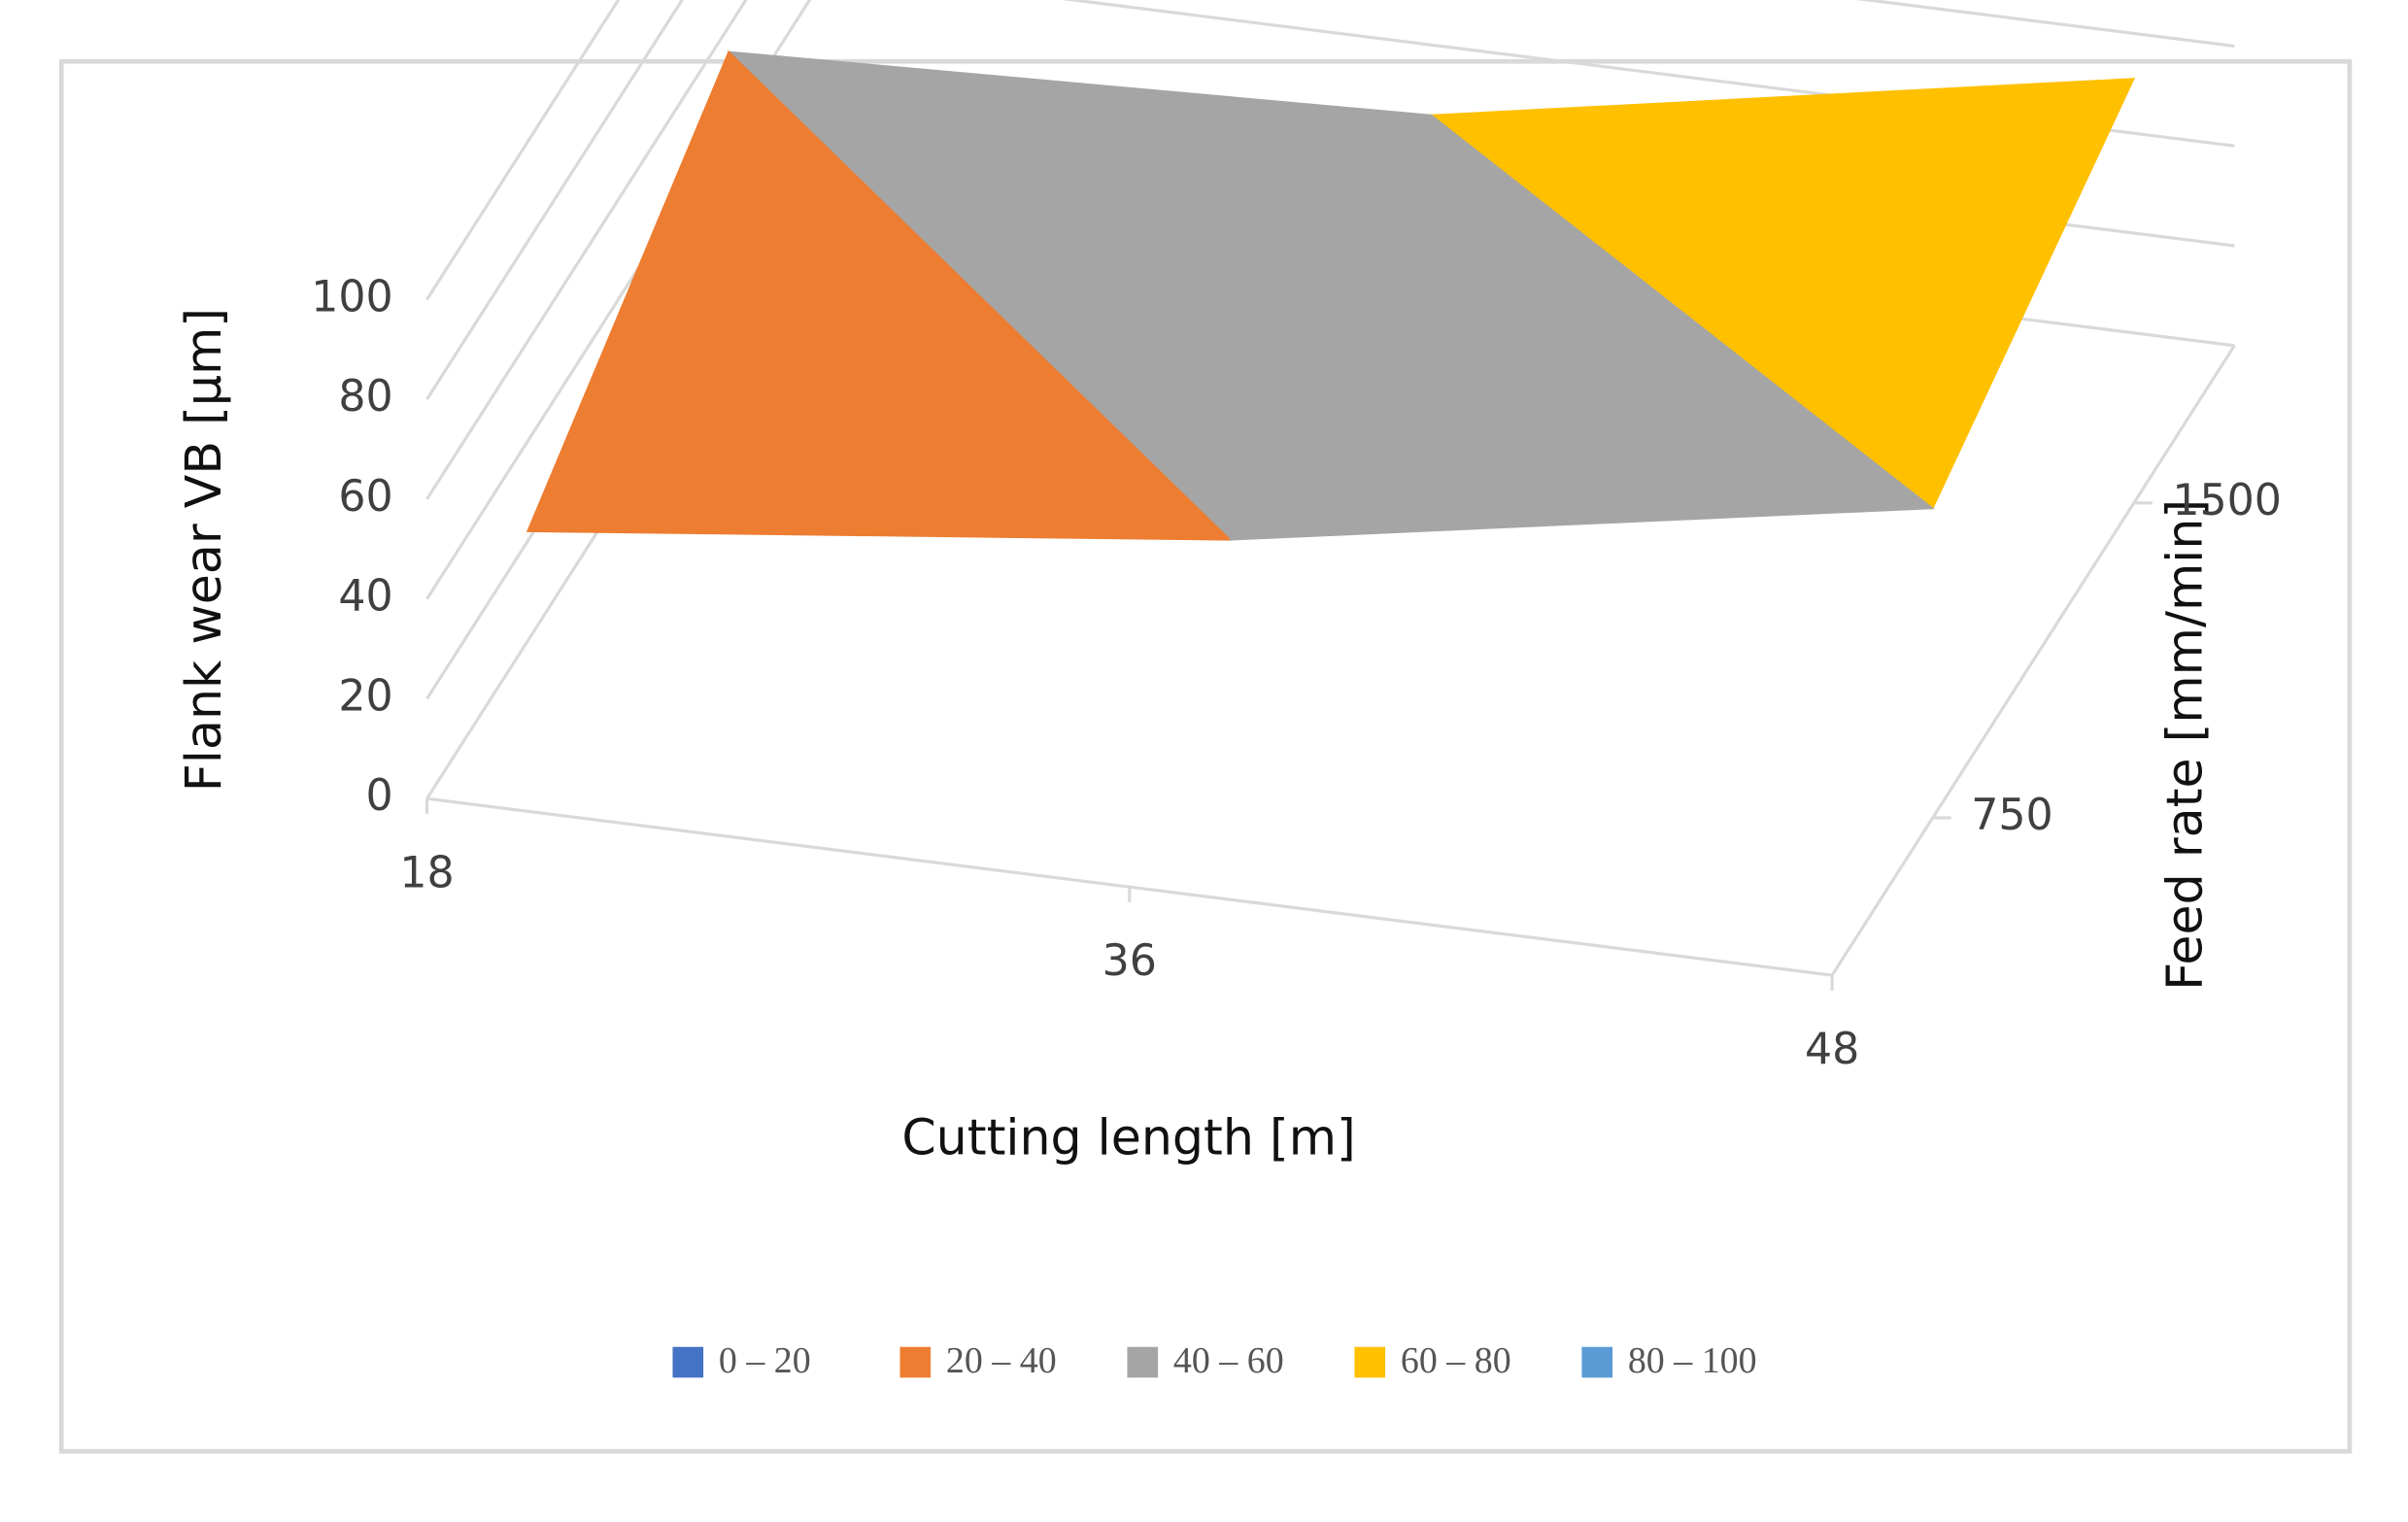 The image size is (2408, 1522). What do you see at coordinates (365, 497) in the screenshot?
I see `z-tick-label: 60` at bounding box center [365, 497].